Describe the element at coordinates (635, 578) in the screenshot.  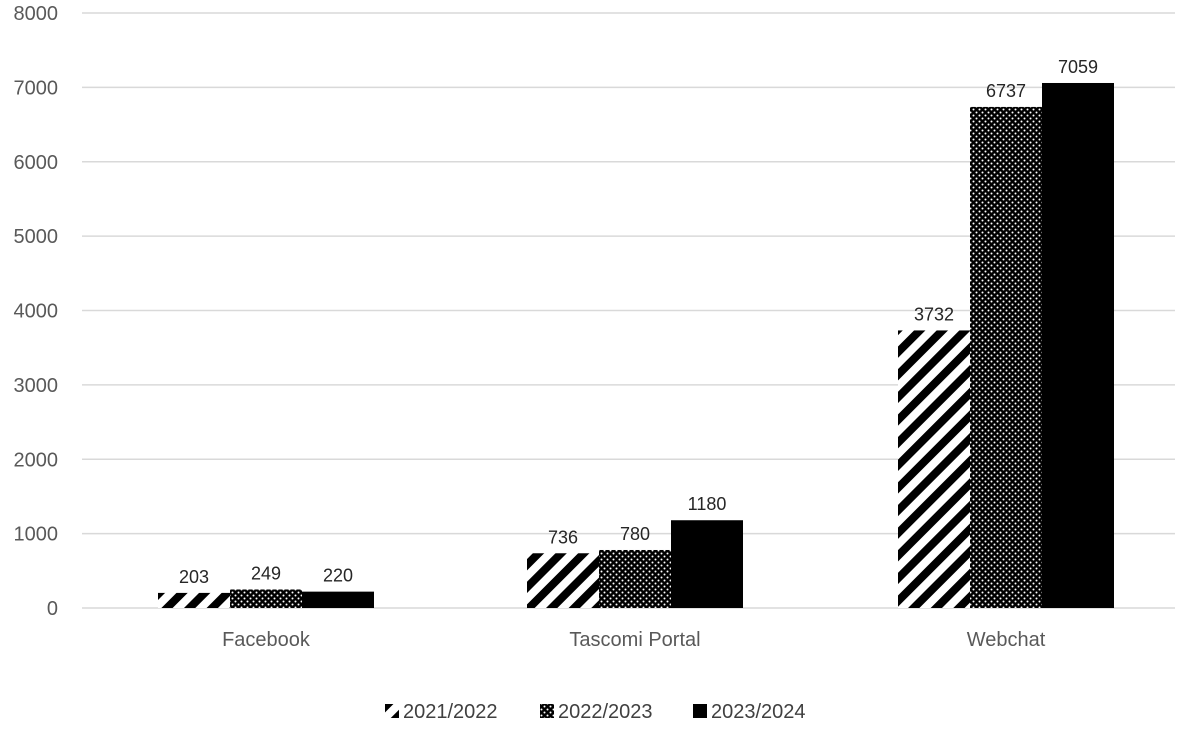
I see `bar-tascomi-portal-2022-2023` at that location.